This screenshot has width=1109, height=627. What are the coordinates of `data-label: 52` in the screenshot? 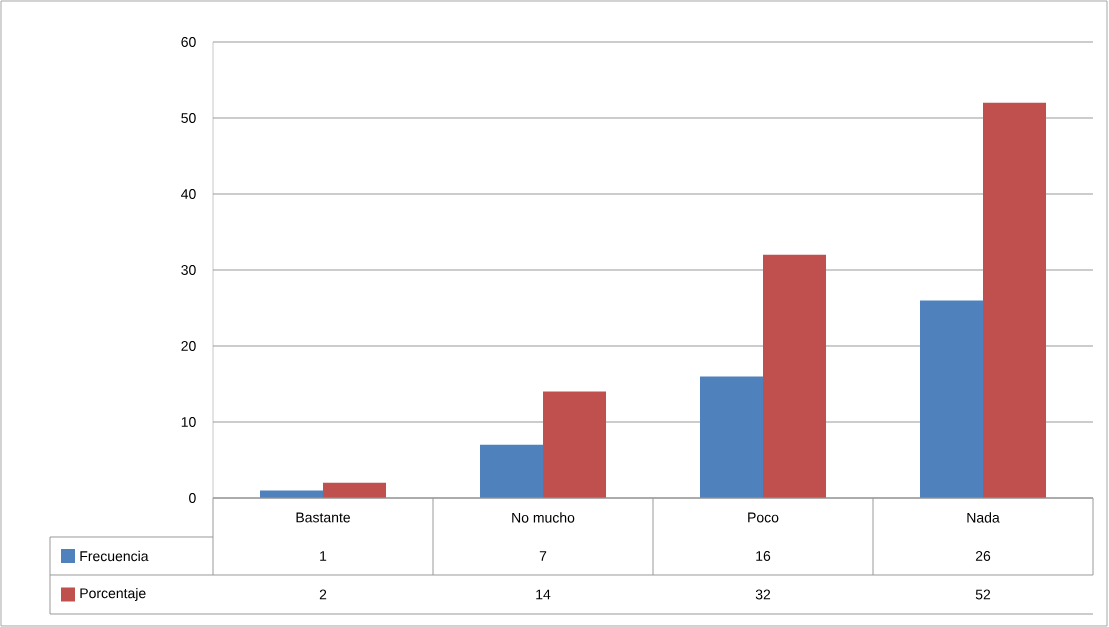 It's located at (983, 594).